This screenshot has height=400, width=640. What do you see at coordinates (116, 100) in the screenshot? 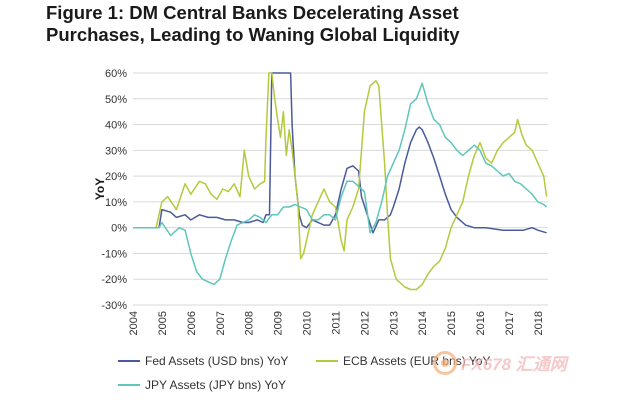
I see `y-tick-label-8: 50%` at bounding box center [116, 100].